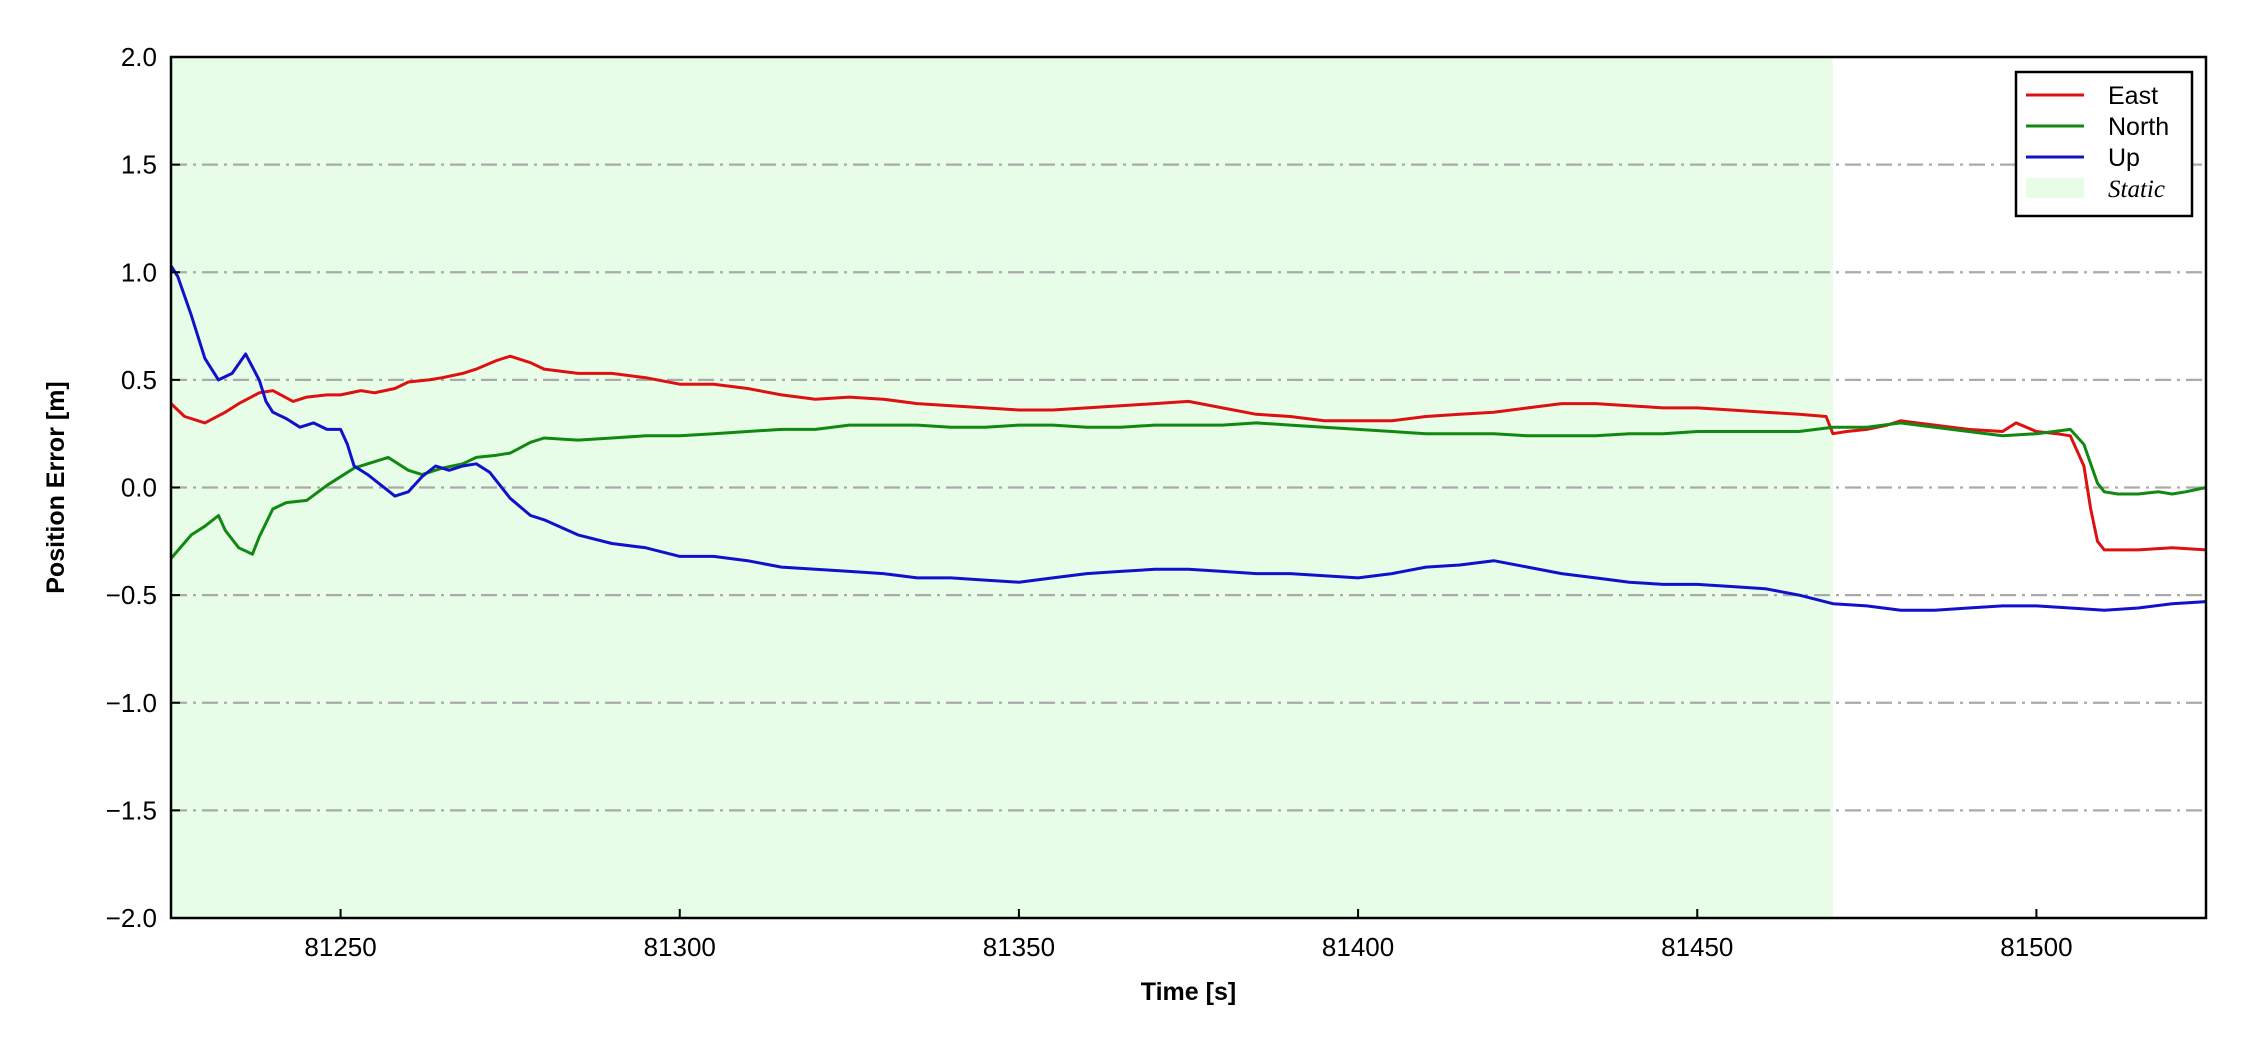  What do you see at coordinates (680, 947) in the screenshot?
I see `x-tick-label: 81300` at bounding box center [680, 947].